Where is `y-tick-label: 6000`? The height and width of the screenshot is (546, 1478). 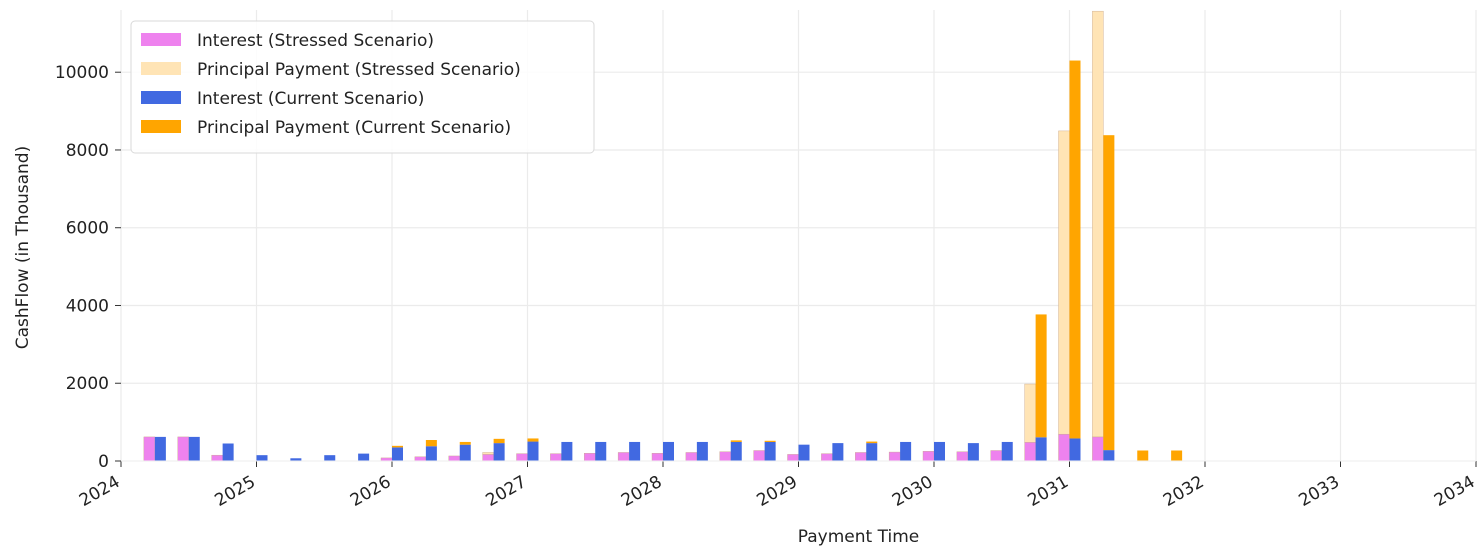
y-tick-label: 6000 is located at coordinates (87, 229).